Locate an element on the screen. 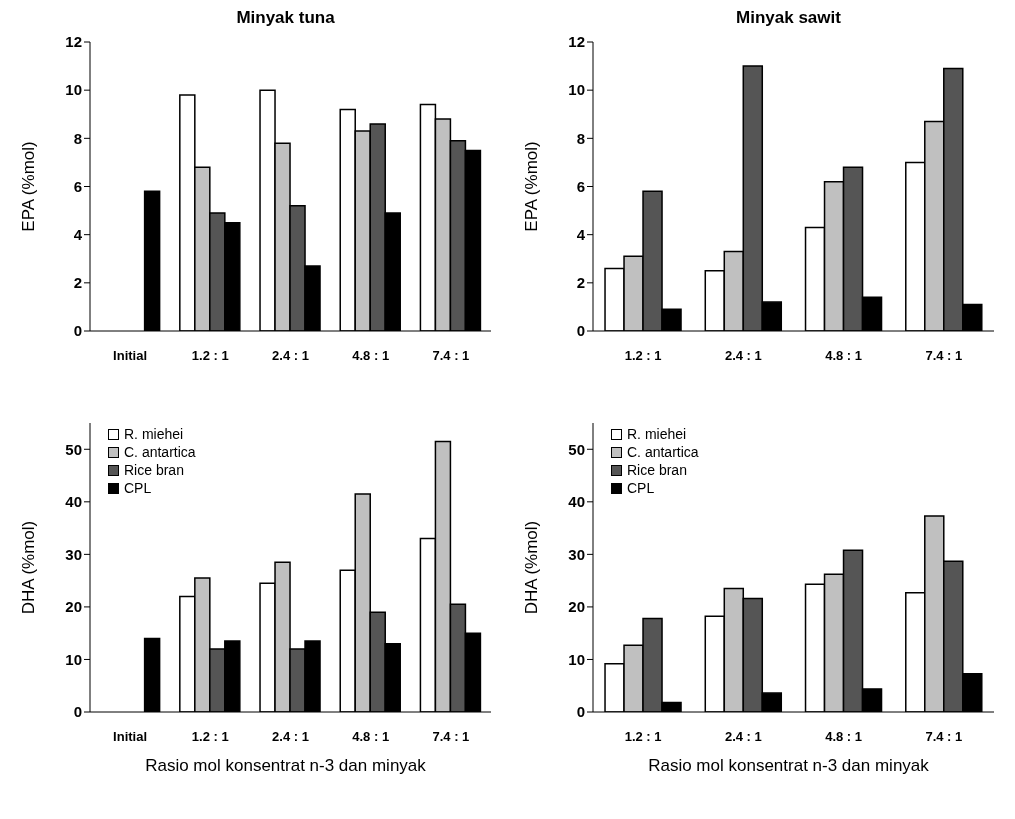 The image size is (1015, 819). chart-title: Minyak sawit is located at coordinates (788, 18).